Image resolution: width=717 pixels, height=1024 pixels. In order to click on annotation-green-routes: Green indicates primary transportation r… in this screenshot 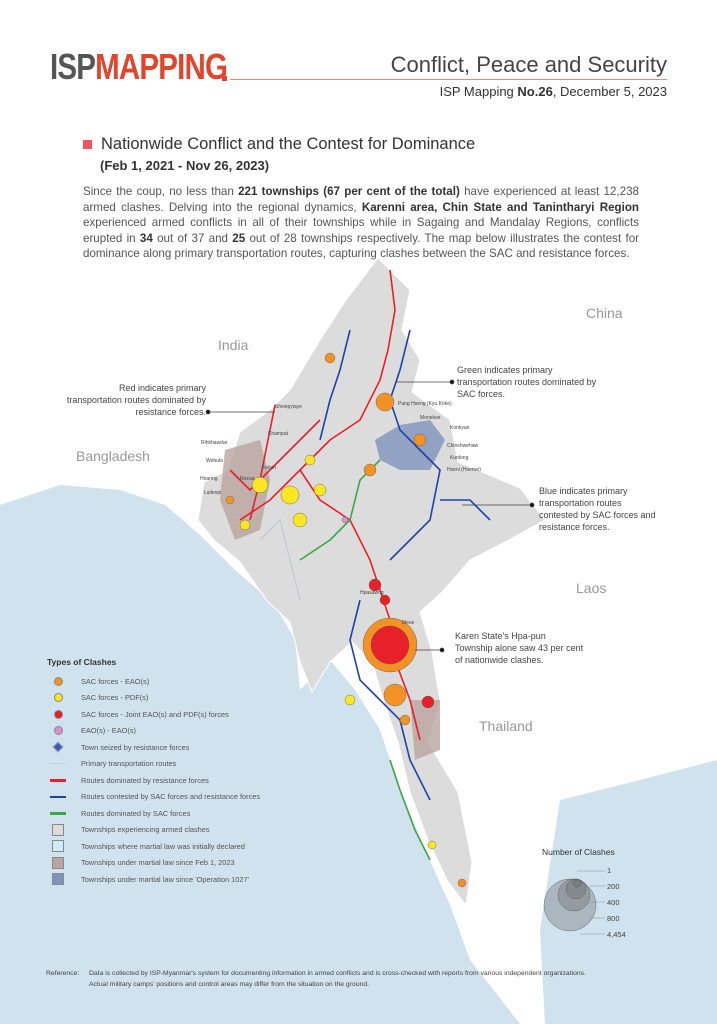, I will do `click(527, 382)`.